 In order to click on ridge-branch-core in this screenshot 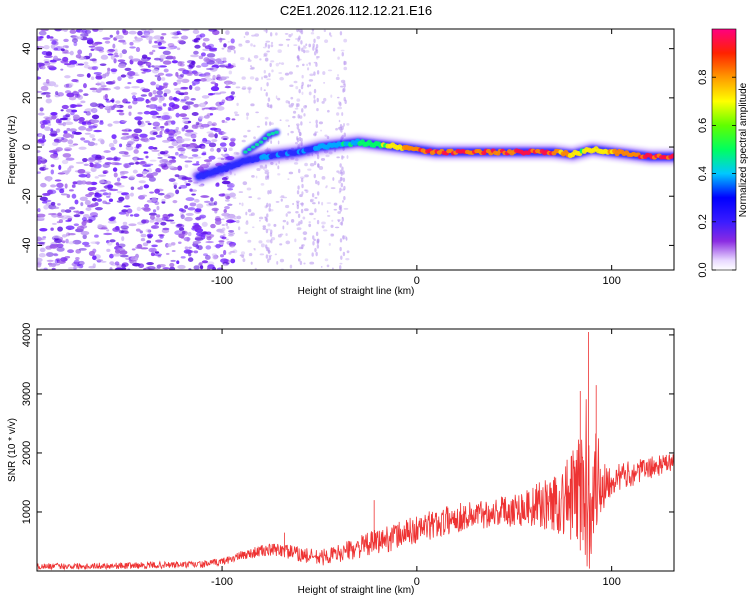, I will do `click(245, 152)`.